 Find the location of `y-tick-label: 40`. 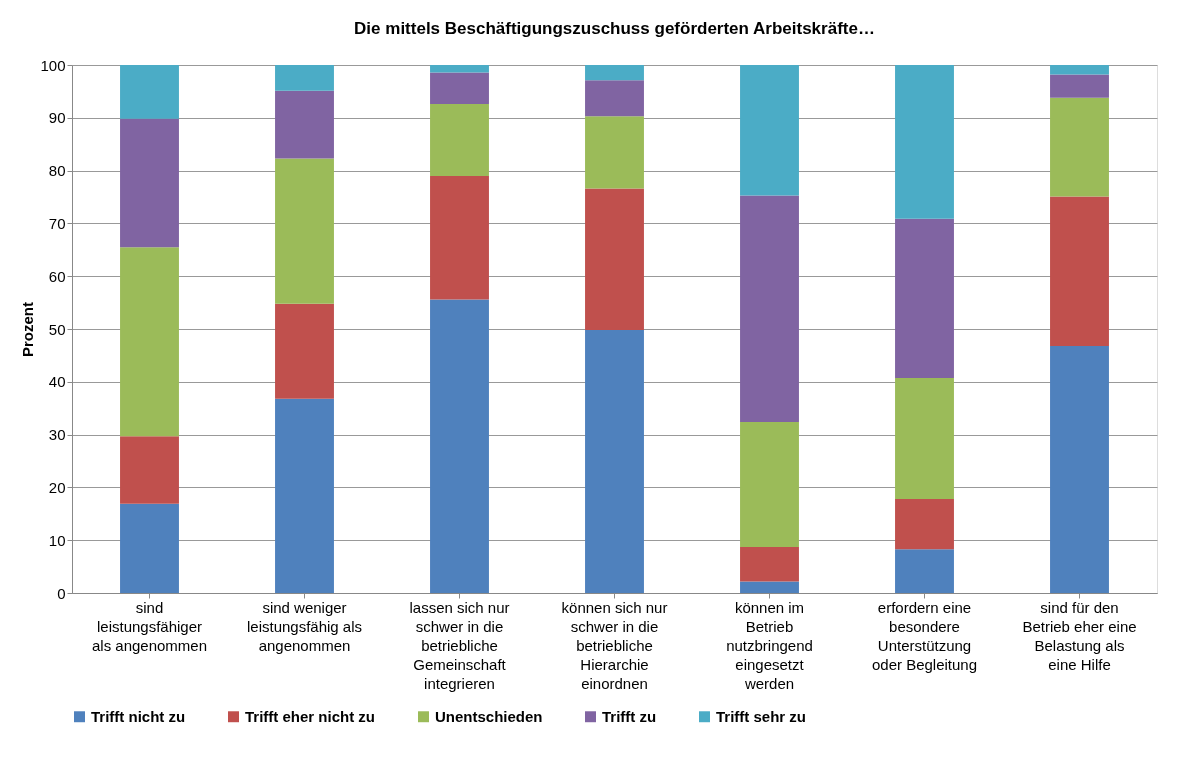

y-tick-label: 40 is located at coordinates (57, 382).